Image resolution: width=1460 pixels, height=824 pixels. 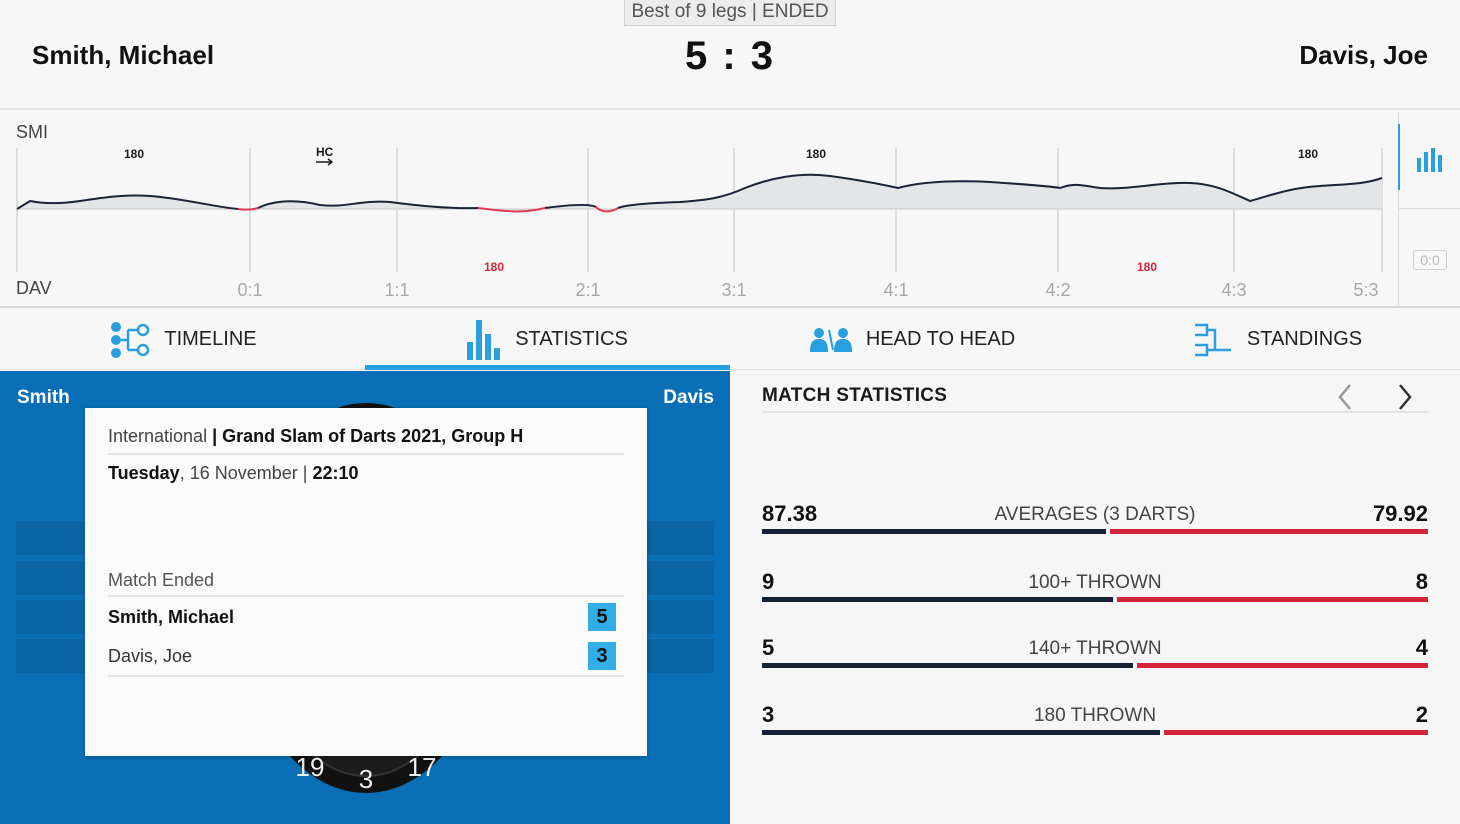 I want to click on stat-away-value: 4, so click(x=1421, y=647).